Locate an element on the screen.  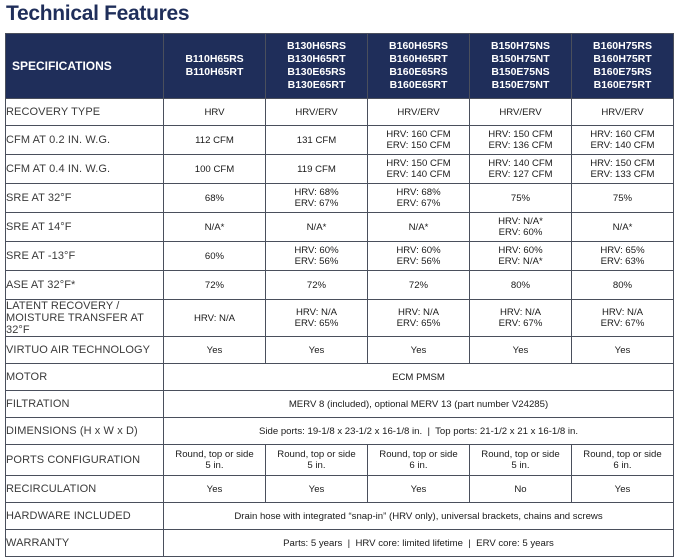
table-cell: HRV: 60% ERV: N/A* is located at coordinates (520, 256).